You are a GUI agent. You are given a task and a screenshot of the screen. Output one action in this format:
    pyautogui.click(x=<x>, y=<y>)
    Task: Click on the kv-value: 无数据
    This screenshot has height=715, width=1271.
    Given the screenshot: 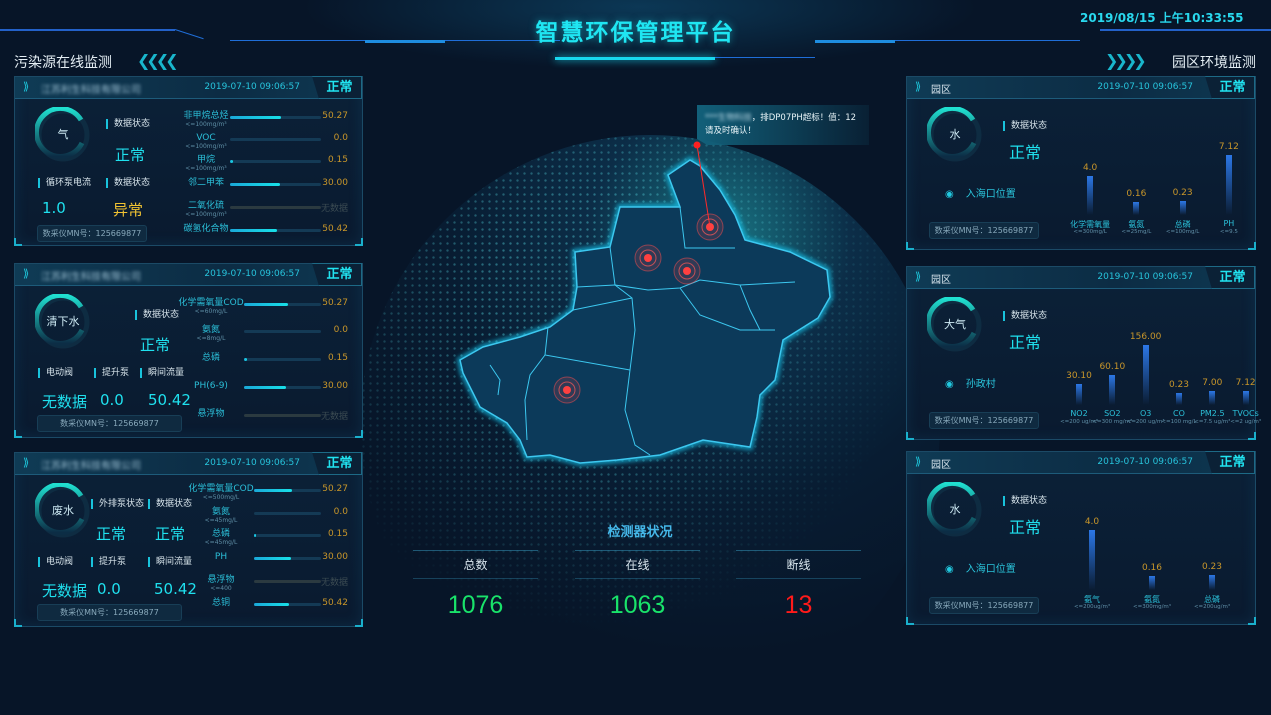 What is the action you would take?
    pyautogui.click(x=65, y=591)
    